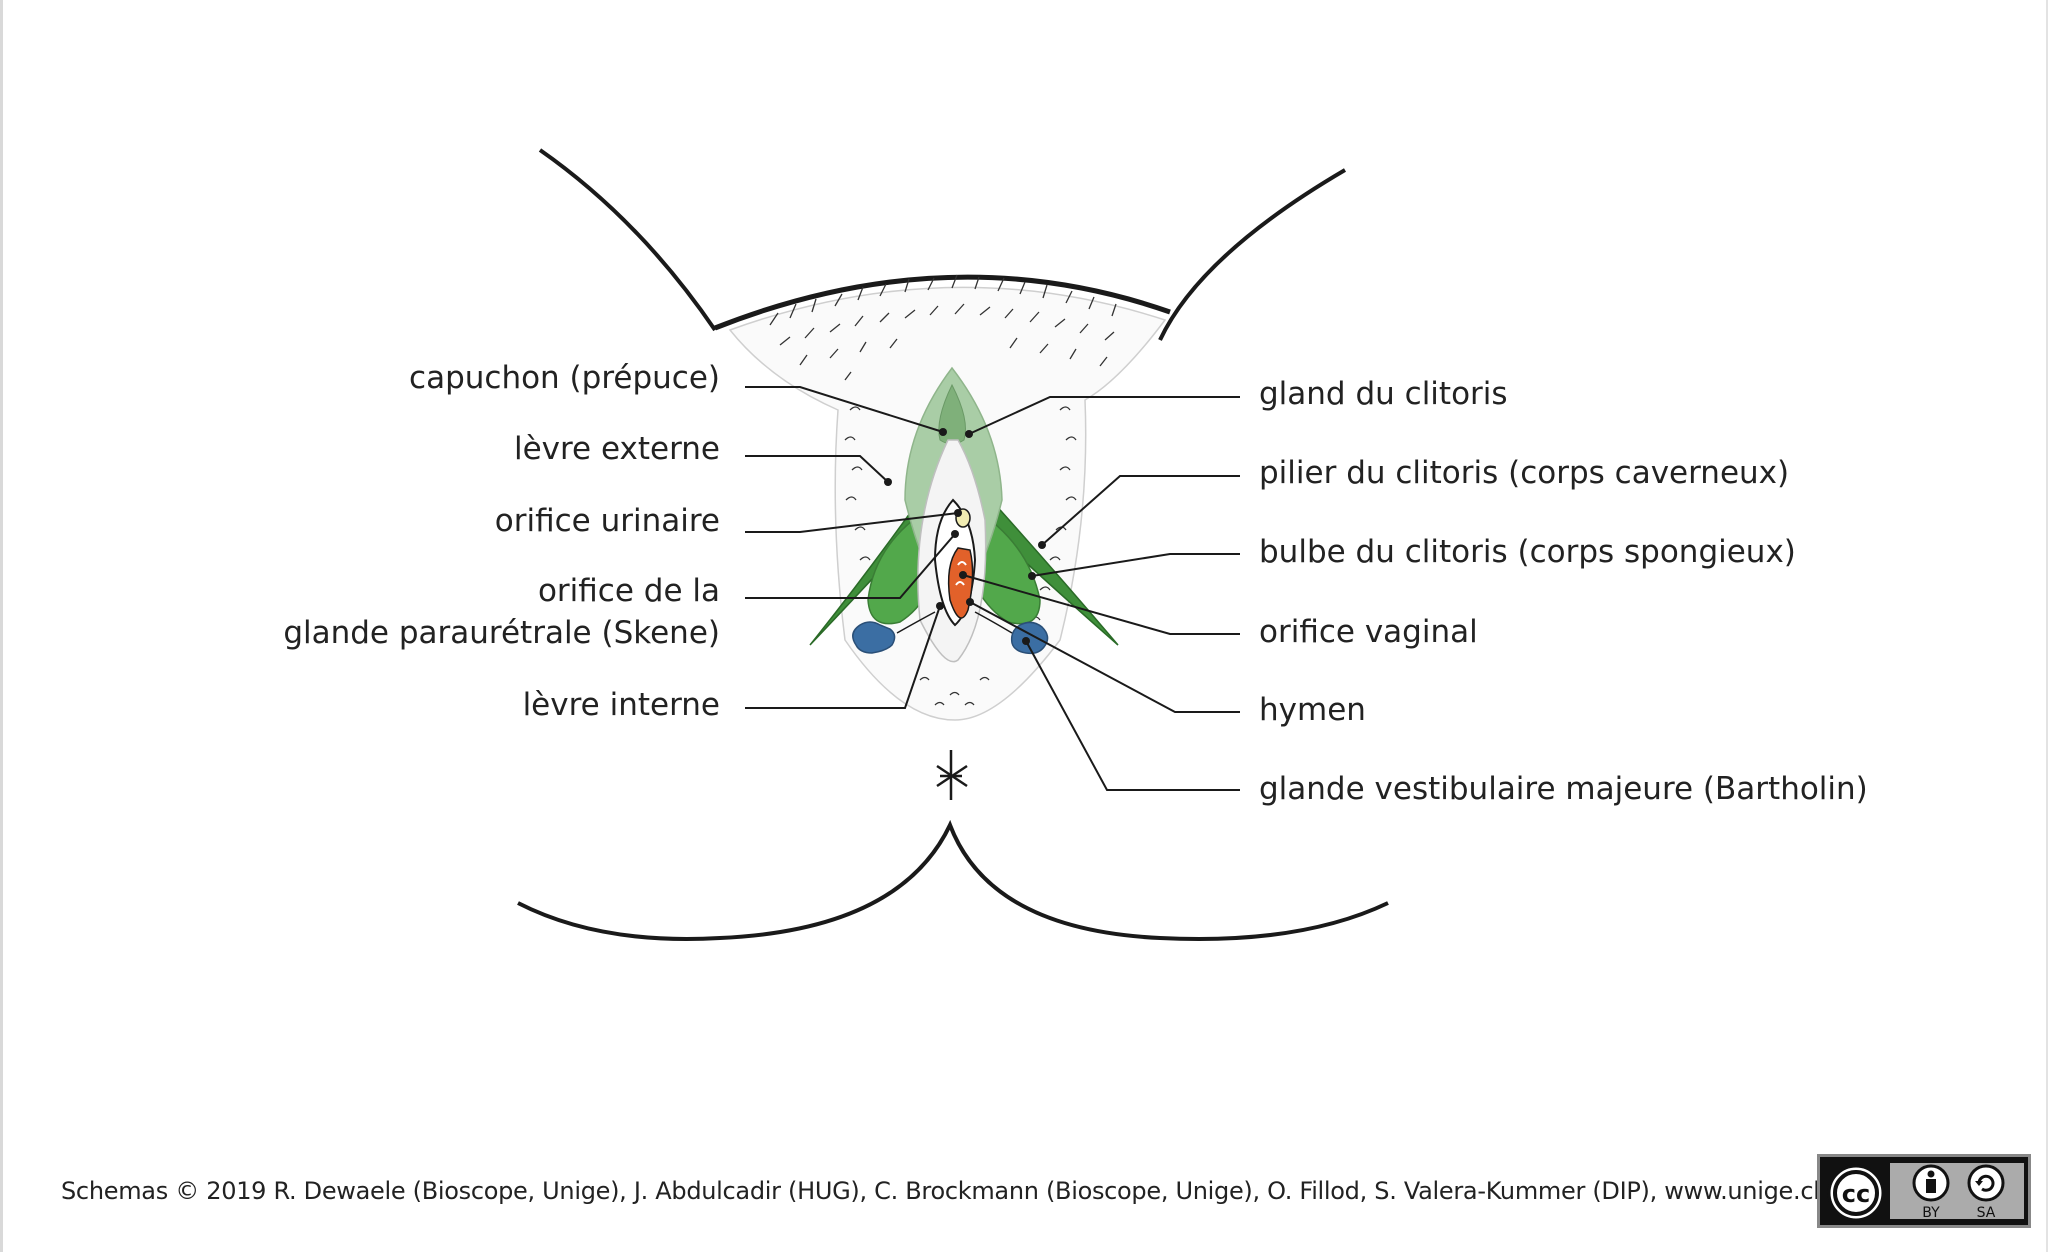  I want to click on leader-dots, so click(965, 536).